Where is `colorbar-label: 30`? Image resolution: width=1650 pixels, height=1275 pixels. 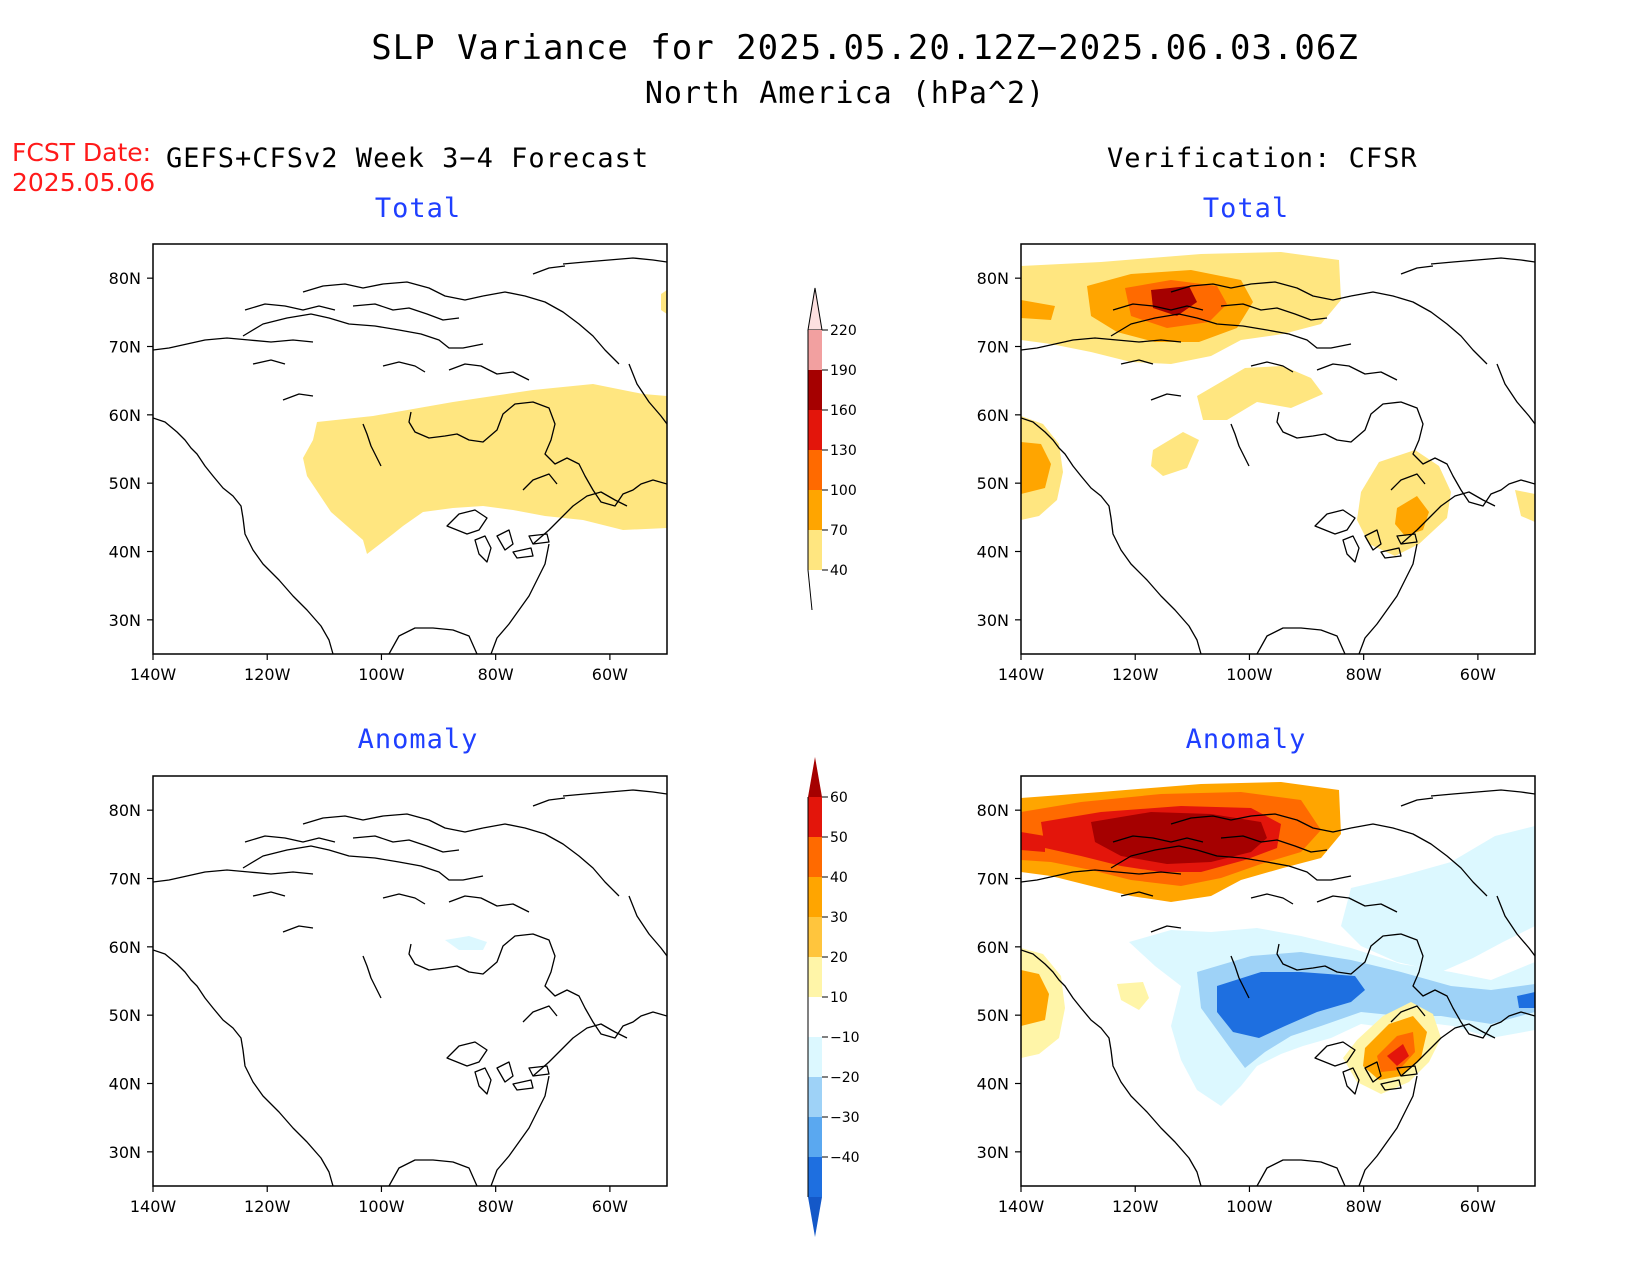
colorbar-label: 30 is located at coordinates (839, 918).